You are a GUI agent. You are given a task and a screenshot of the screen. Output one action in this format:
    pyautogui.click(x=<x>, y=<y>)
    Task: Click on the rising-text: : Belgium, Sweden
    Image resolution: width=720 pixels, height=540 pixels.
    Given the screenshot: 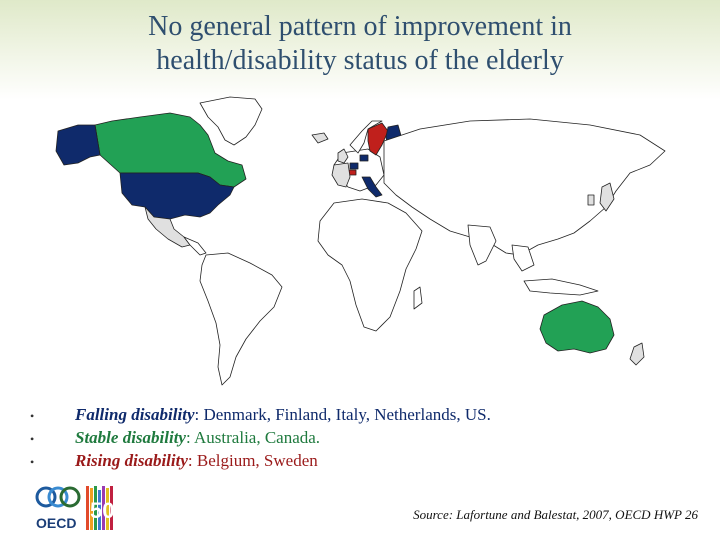 What is the action you would take?
    pyautogui.click(x=252, y=460)
    